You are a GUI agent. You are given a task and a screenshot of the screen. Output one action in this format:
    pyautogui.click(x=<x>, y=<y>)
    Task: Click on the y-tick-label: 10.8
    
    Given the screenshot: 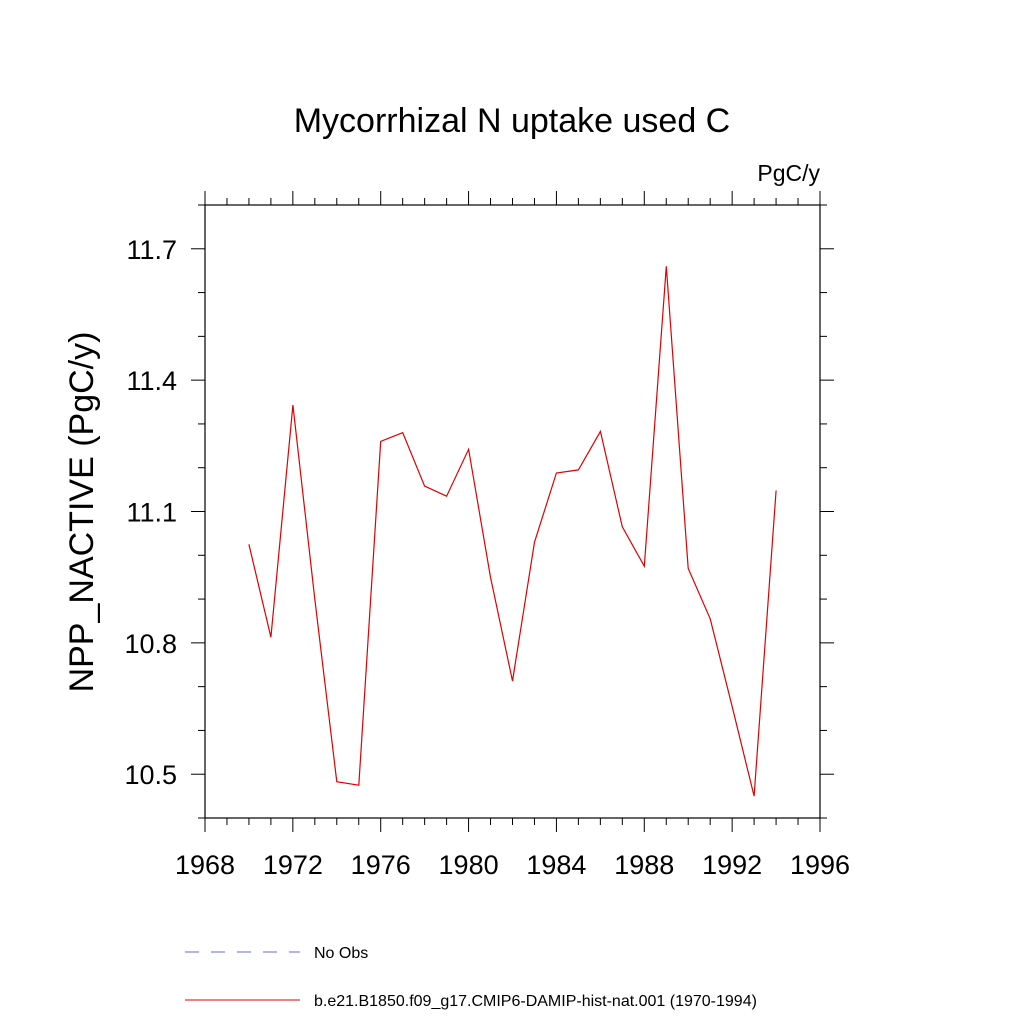 What is the action you would take?
    pyautogui.click(x=150, y=644)
    